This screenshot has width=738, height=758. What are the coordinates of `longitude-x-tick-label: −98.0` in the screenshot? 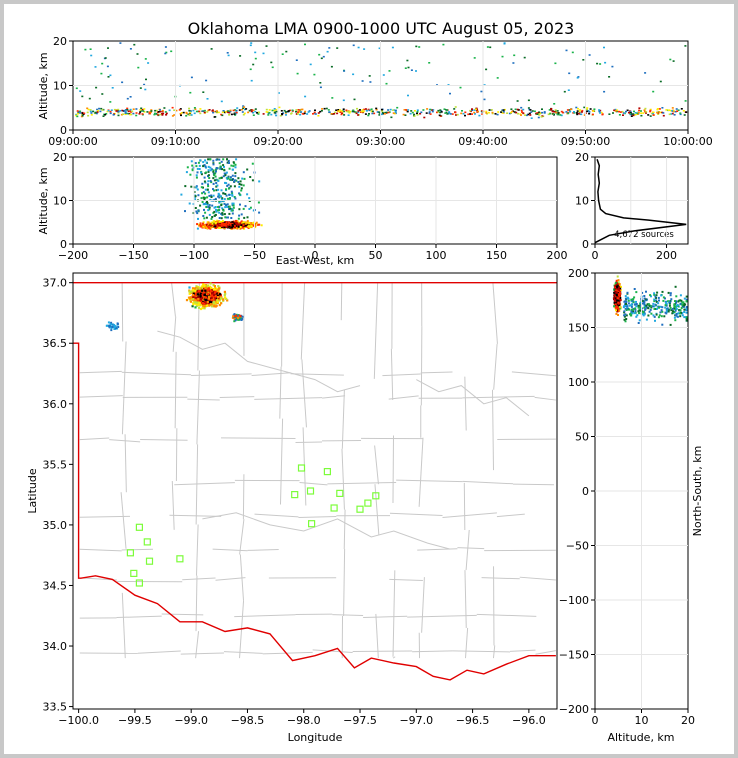 It's located at (304, 720).